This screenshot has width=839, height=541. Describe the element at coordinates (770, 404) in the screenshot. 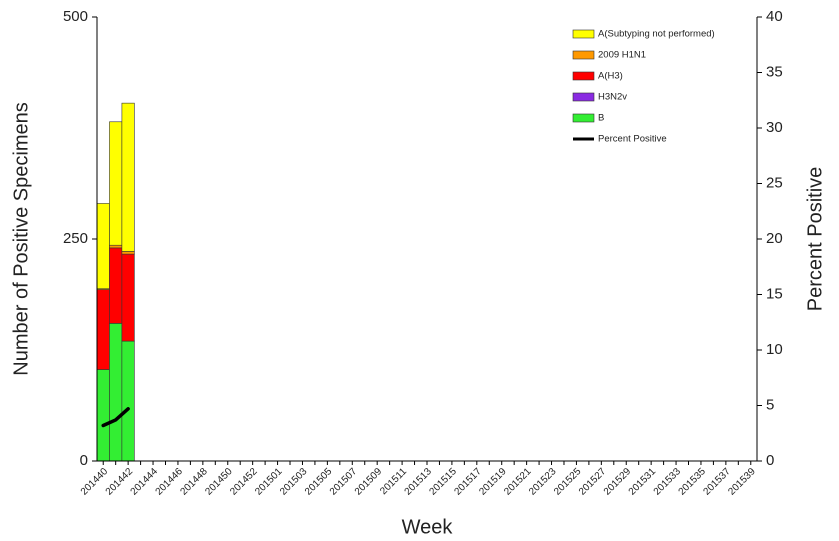

I see `y2-tick-label: 5` at that location.